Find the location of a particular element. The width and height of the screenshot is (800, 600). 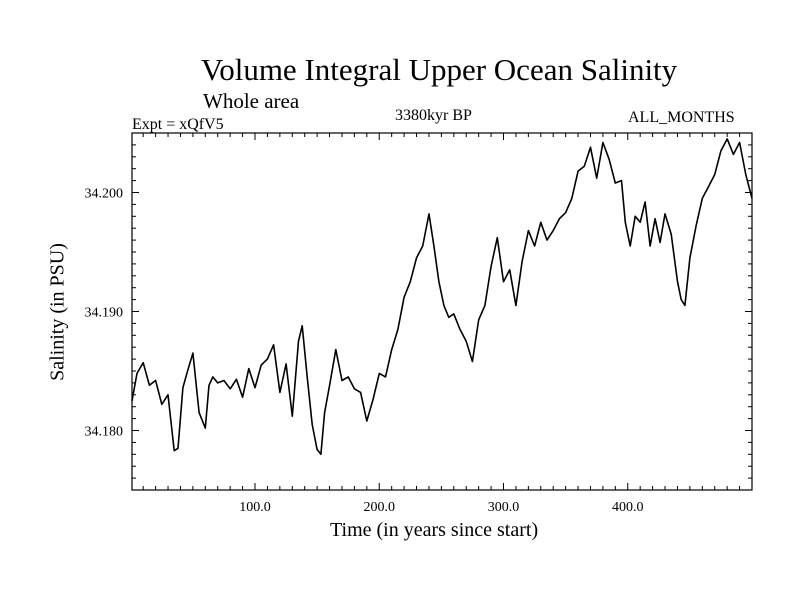

y-tick-label: 34.190 is located at coordinates (104, 313).